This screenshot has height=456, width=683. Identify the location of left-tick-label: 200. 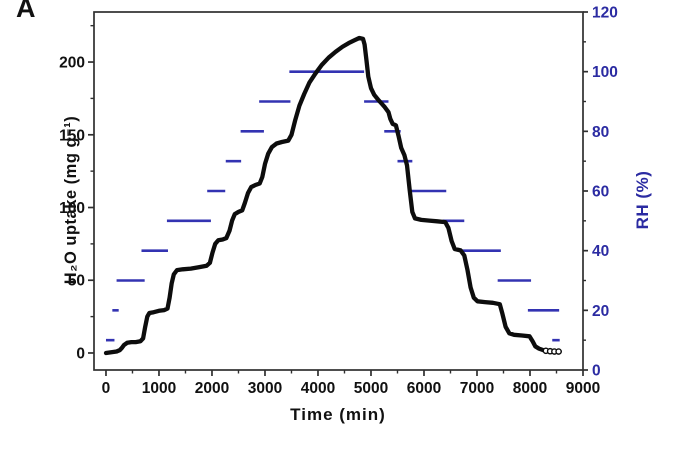
(72, 63).